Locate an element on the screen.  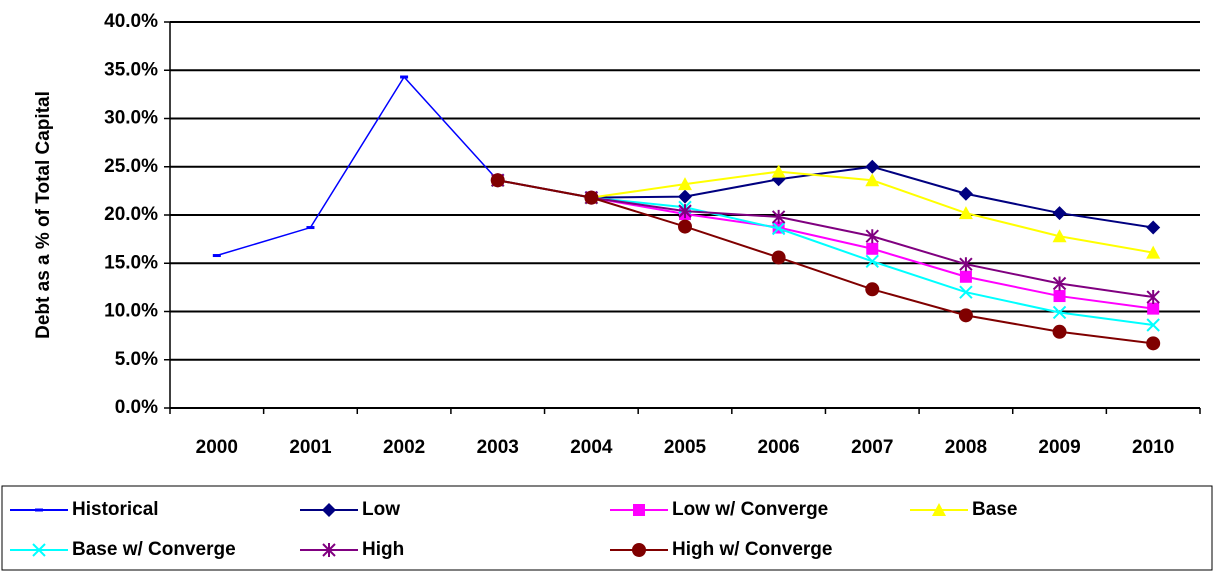
y-tick-label: 25.0% is located at coordinates (131, 166).